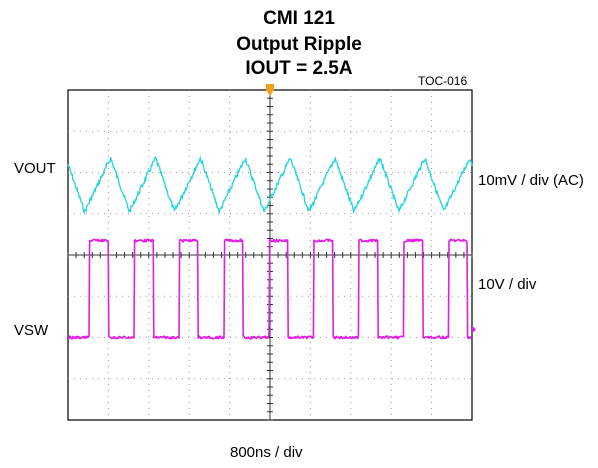  Describe the element at coordinates (299, 44) in the screenshot. I see `chart-title-line-2: Output Ripple` at that location.